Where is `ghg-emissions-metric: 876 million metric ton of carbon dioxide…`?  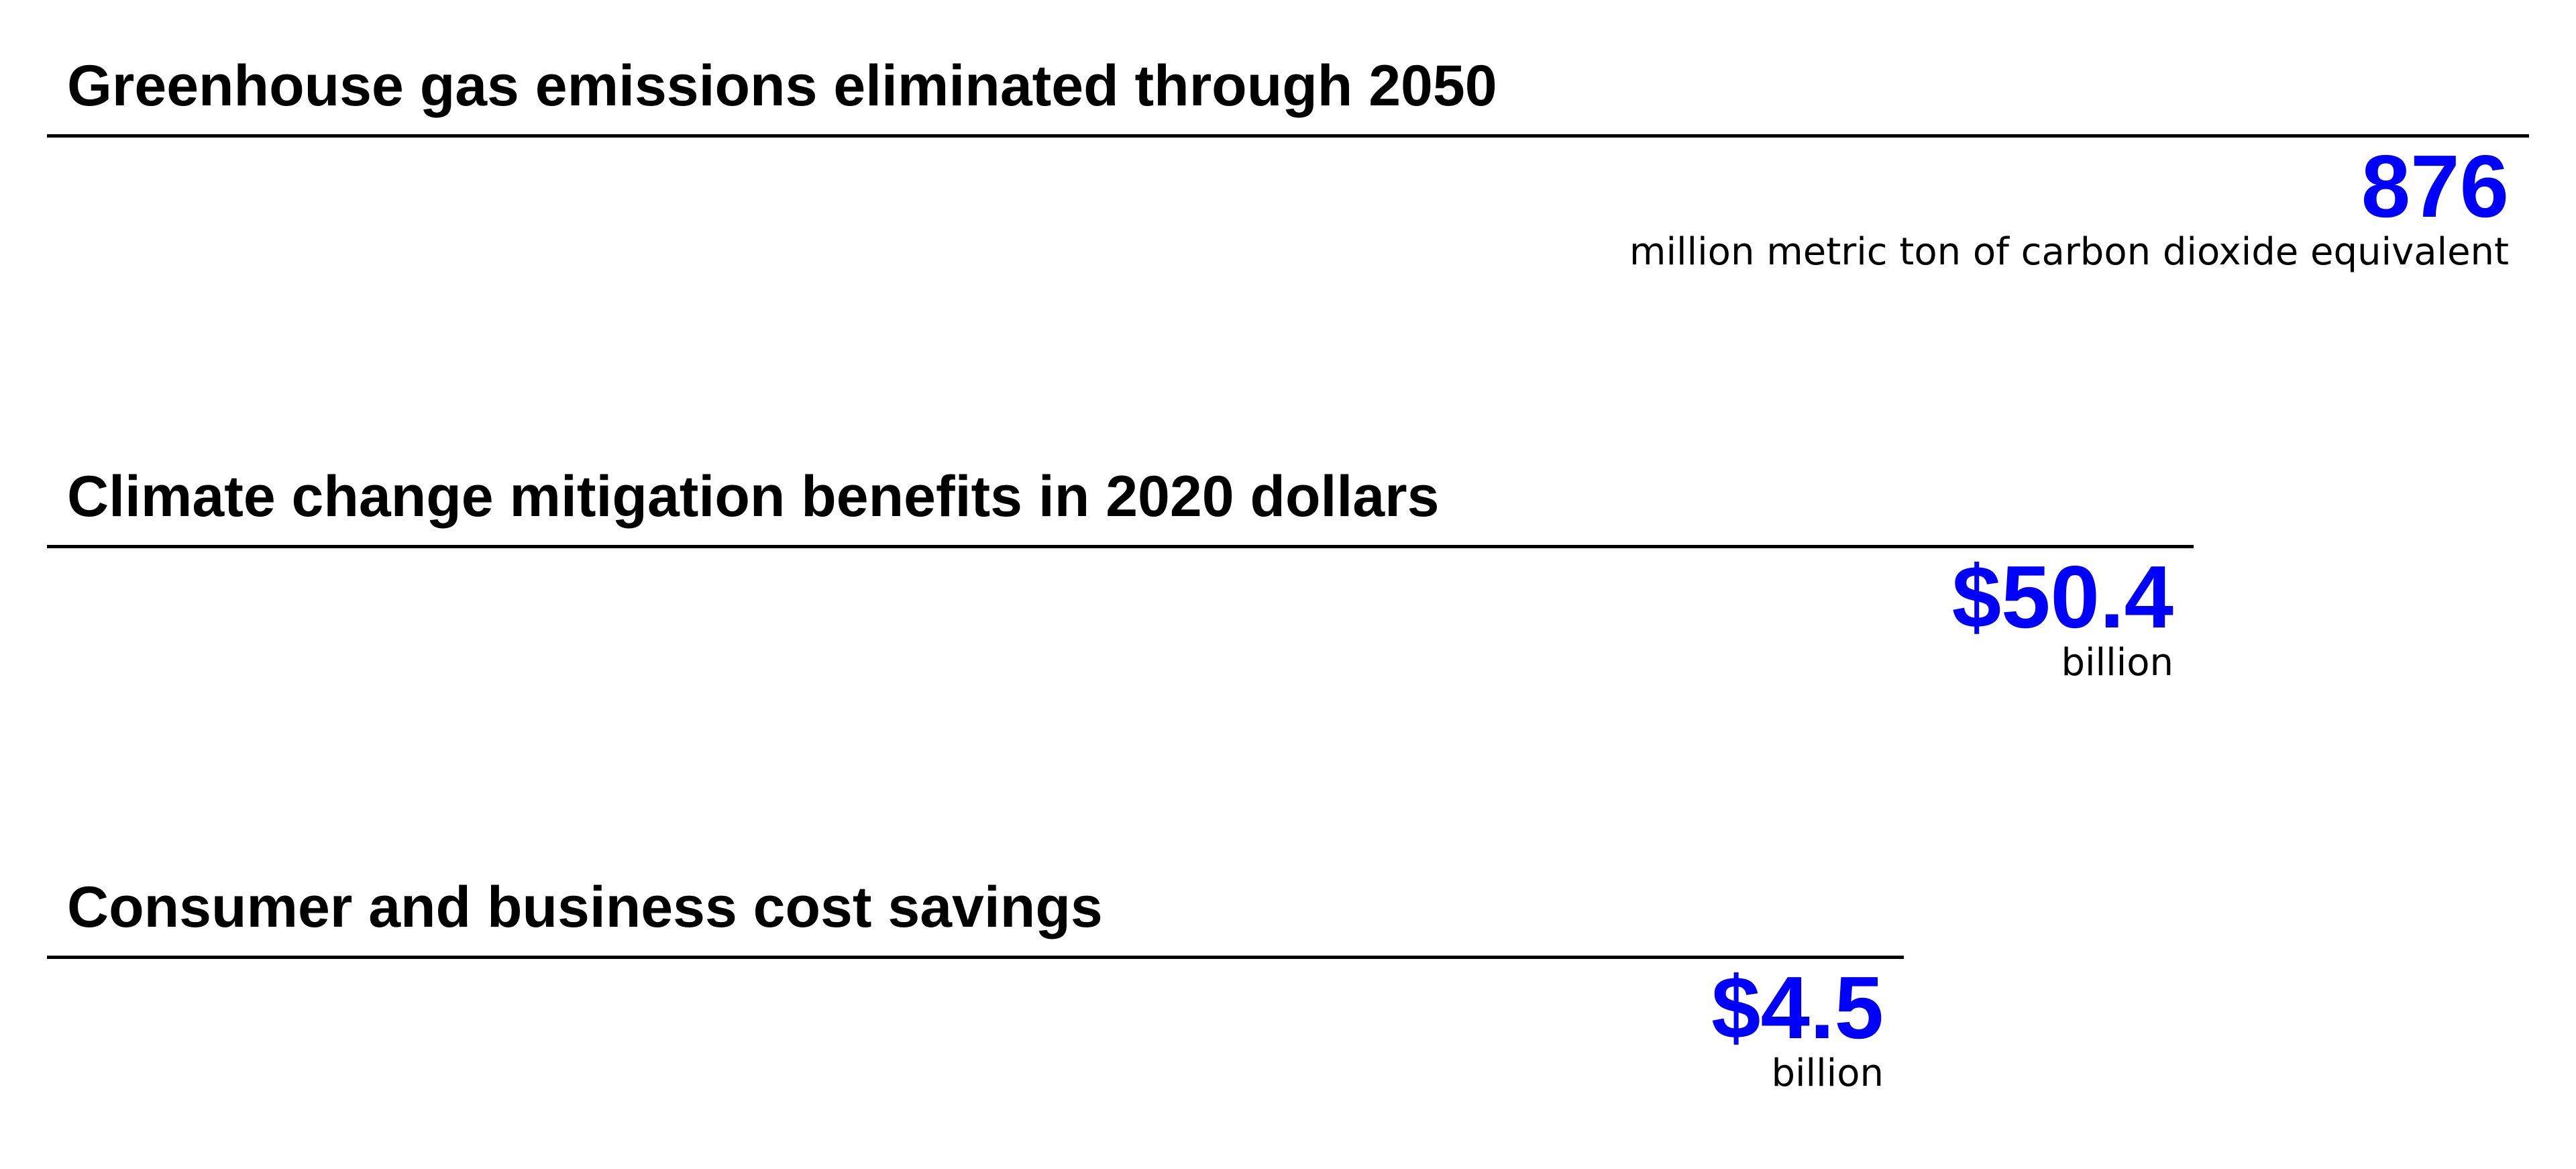 ghg-emissions-metric: 876 million metric ton of carbon dioxide… is located at coordinates (2069, 207).